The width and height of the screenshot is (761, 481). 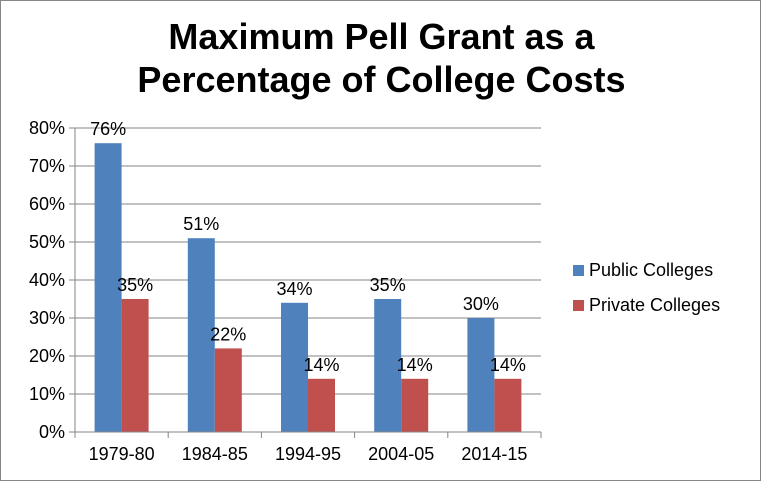 I want to click on legend: Public Colleges Private Colleges, so click(x=646, y=287).